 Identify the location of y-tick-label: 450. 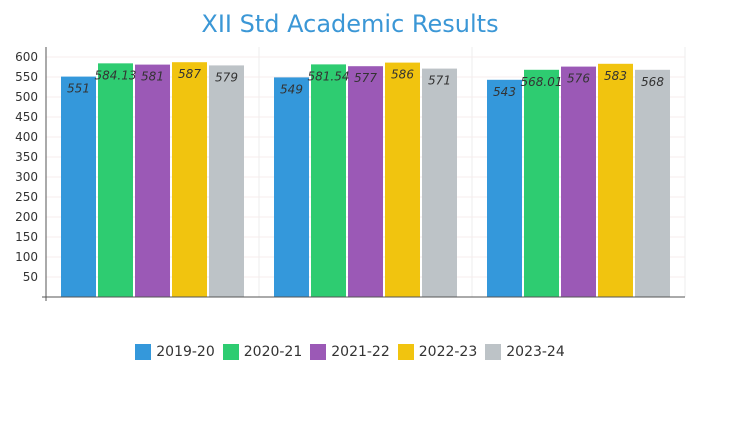
(26, 117).